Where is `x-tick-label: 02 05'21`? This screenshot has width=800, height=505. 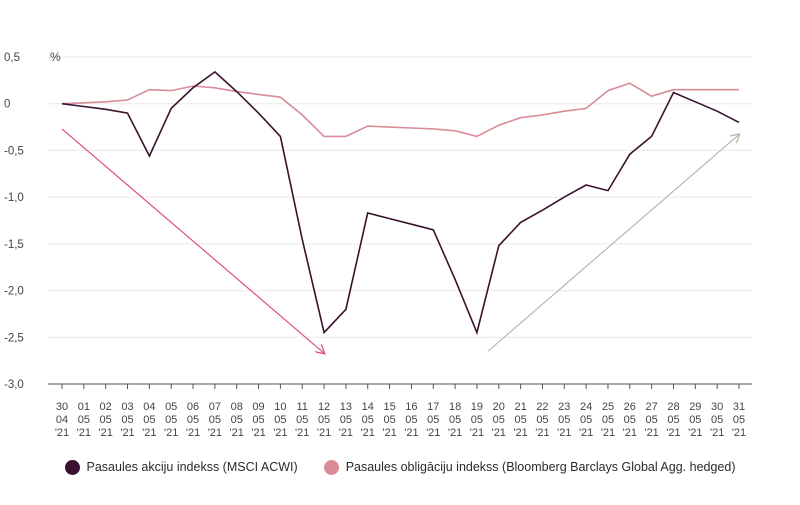
x-tick-label: 02 05'21 is located at coordinates (106, 420).